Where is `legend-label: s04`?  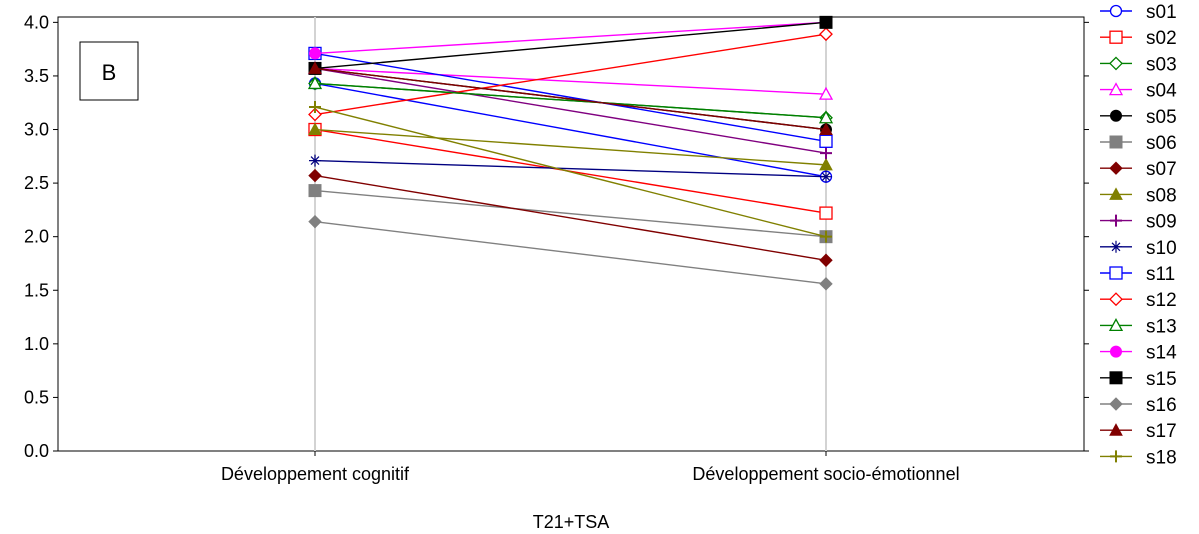 legend-label: s04 is located at coordinates (1161, 91).